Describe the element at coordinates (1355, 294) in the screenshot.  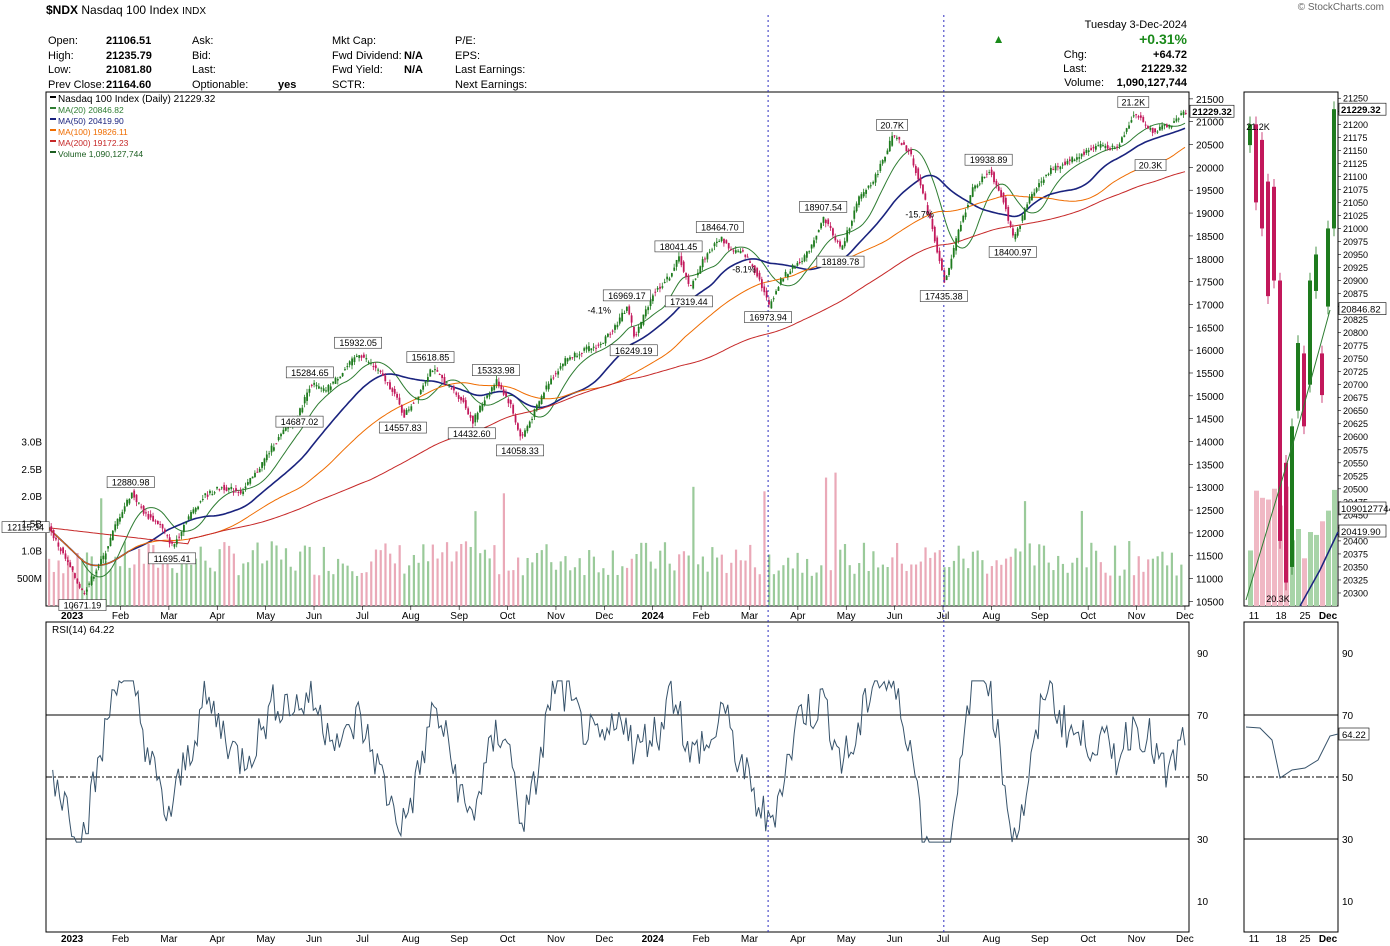
I see `mini-price-tick-label: 20875` at that location.